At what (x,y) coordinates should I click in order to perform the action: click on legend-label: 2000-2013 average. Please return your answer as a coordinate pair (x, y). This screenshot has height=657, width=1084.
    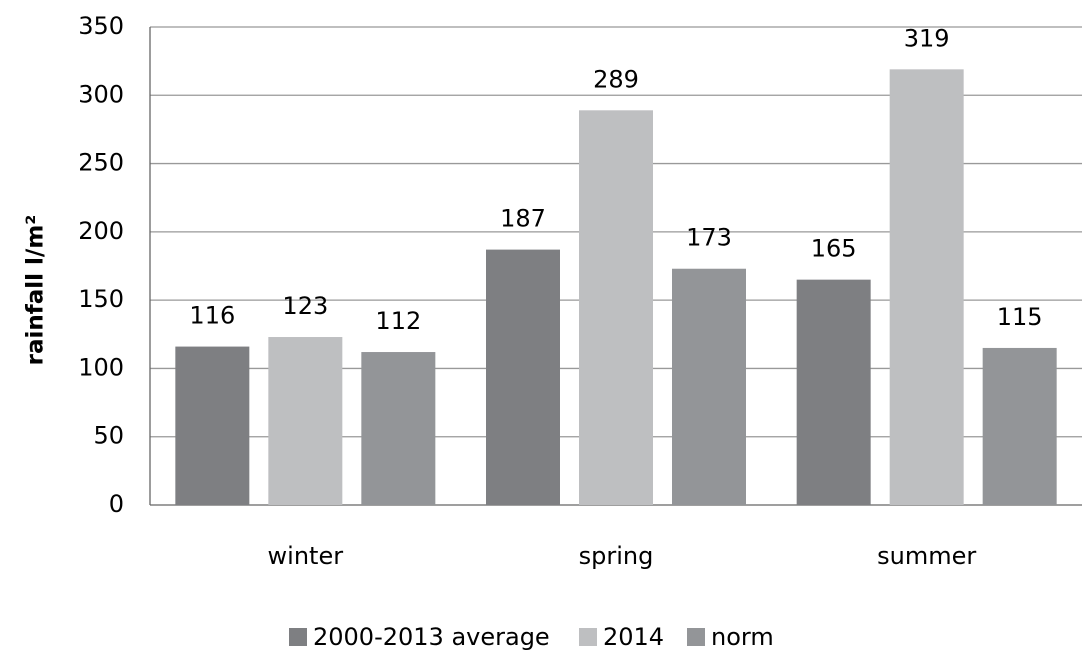
    Looking at the image, I should click on (431, 637).